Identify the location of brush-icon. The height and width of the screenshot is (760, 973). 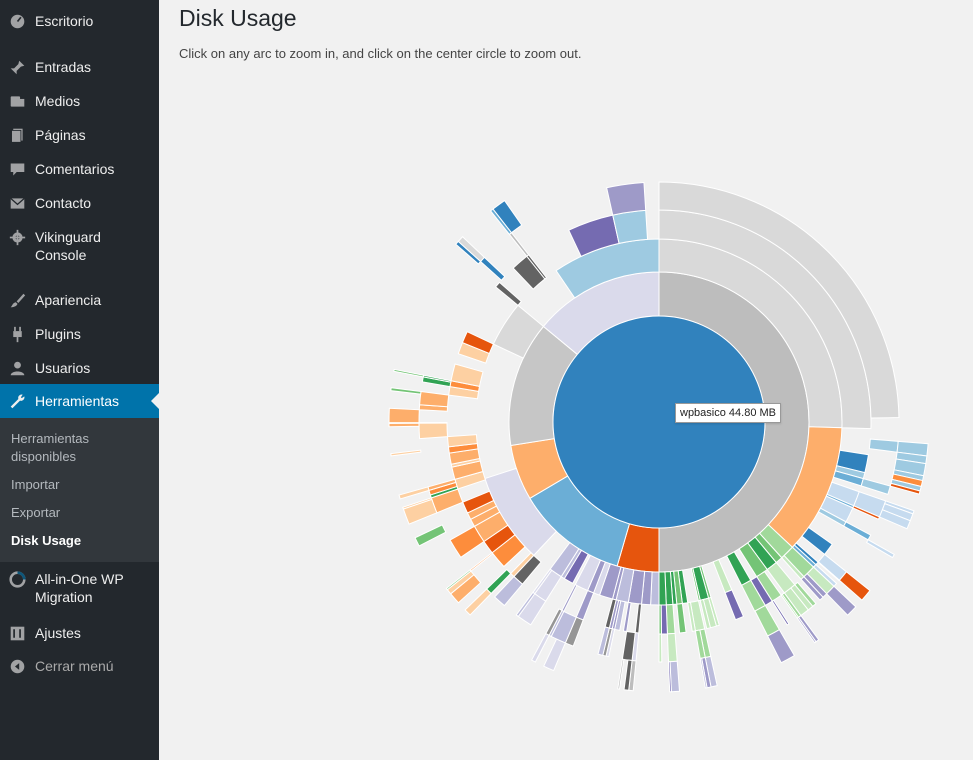
(17, 300).